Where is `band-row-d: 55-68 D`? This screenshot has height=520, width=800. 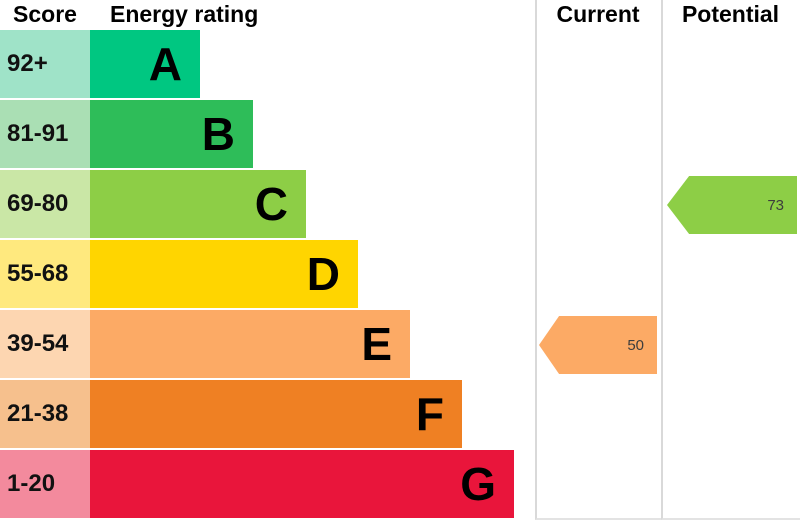
band-row-d: 55-68 D is located at coordinates (267, 275).